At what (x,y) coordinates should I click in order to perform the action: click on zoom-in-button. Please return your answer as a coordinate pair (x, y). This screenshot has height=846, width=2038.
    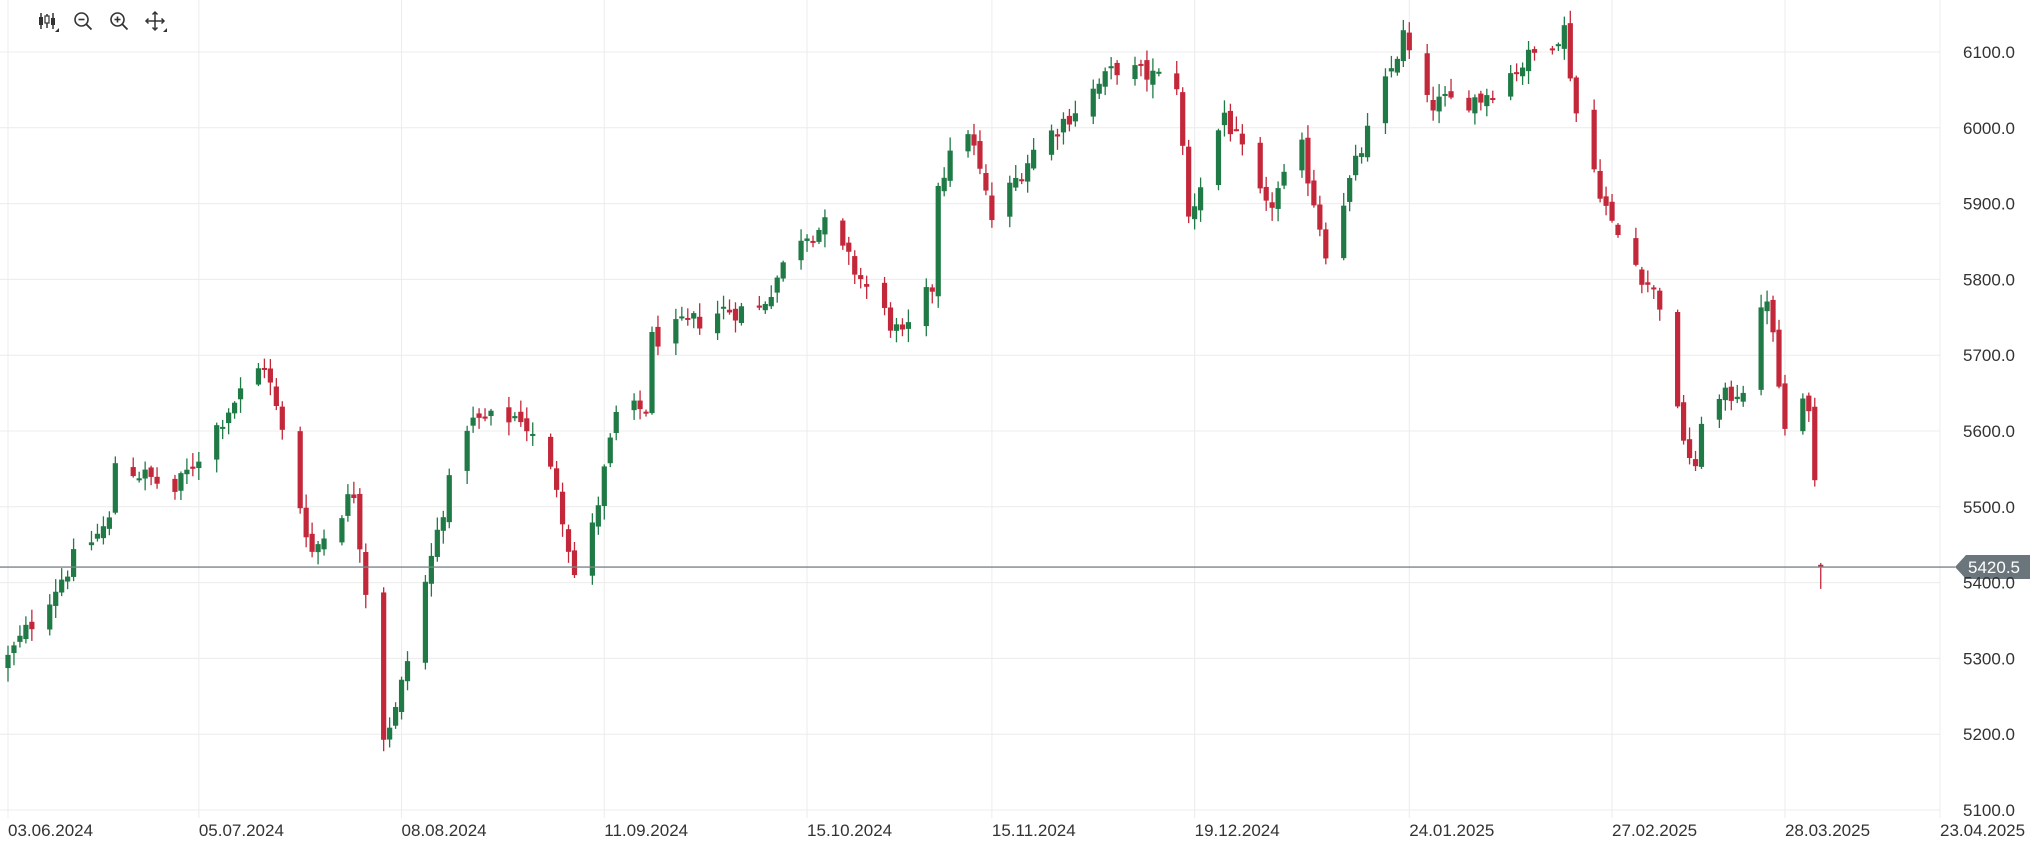
    Looking at the image, I should click on (119, 21).